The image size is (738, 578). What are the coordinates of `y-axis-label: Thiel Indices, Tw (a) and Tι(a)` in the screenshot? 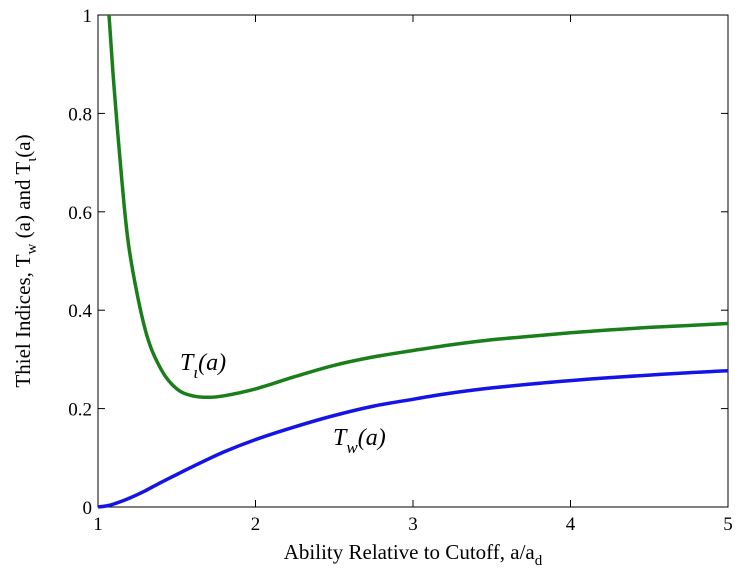 It's located at (25, 260).